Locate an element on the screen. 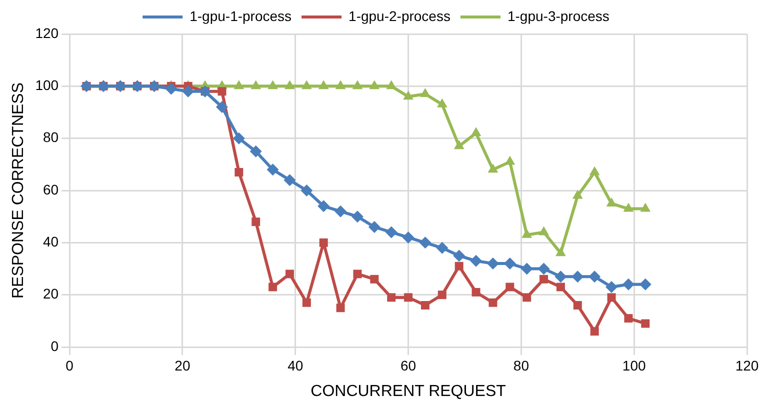  y-tick-label: 20 is located at coordinates (50, 294).